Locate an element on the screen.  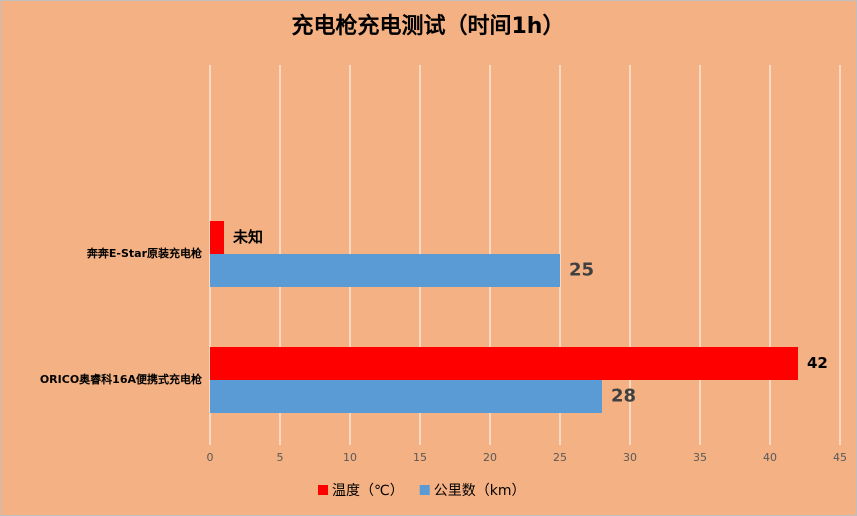
x-tick-label: 35 is located at coordinates (700, 457).